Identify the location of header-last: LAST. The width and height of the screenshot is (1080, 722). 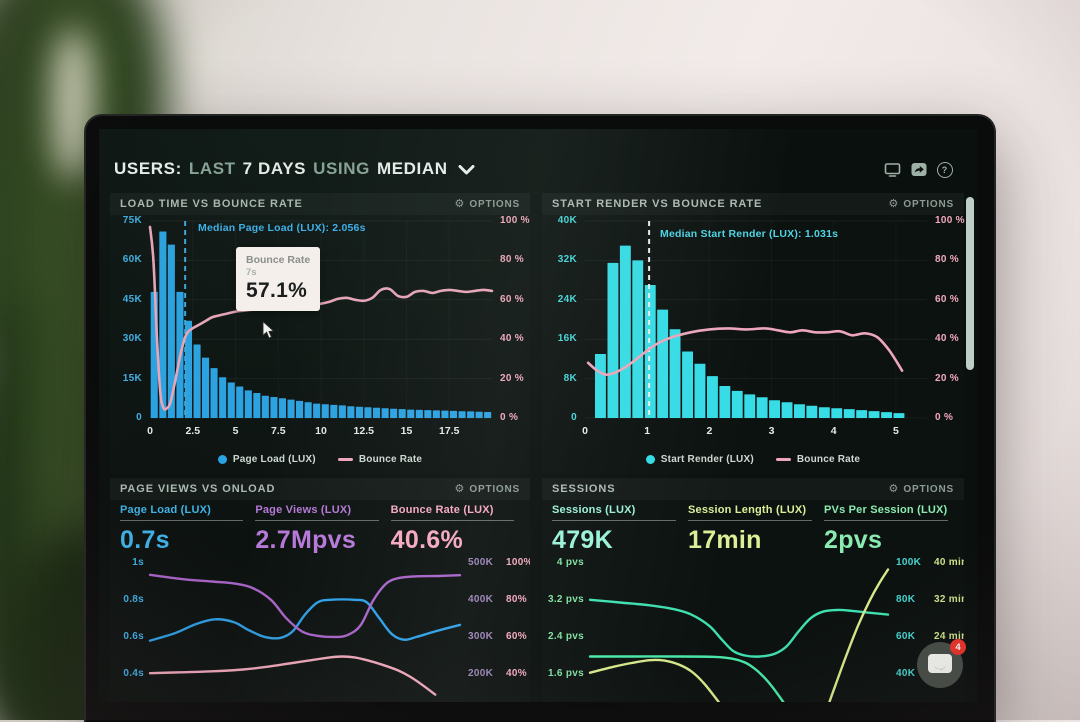
(212, 168).